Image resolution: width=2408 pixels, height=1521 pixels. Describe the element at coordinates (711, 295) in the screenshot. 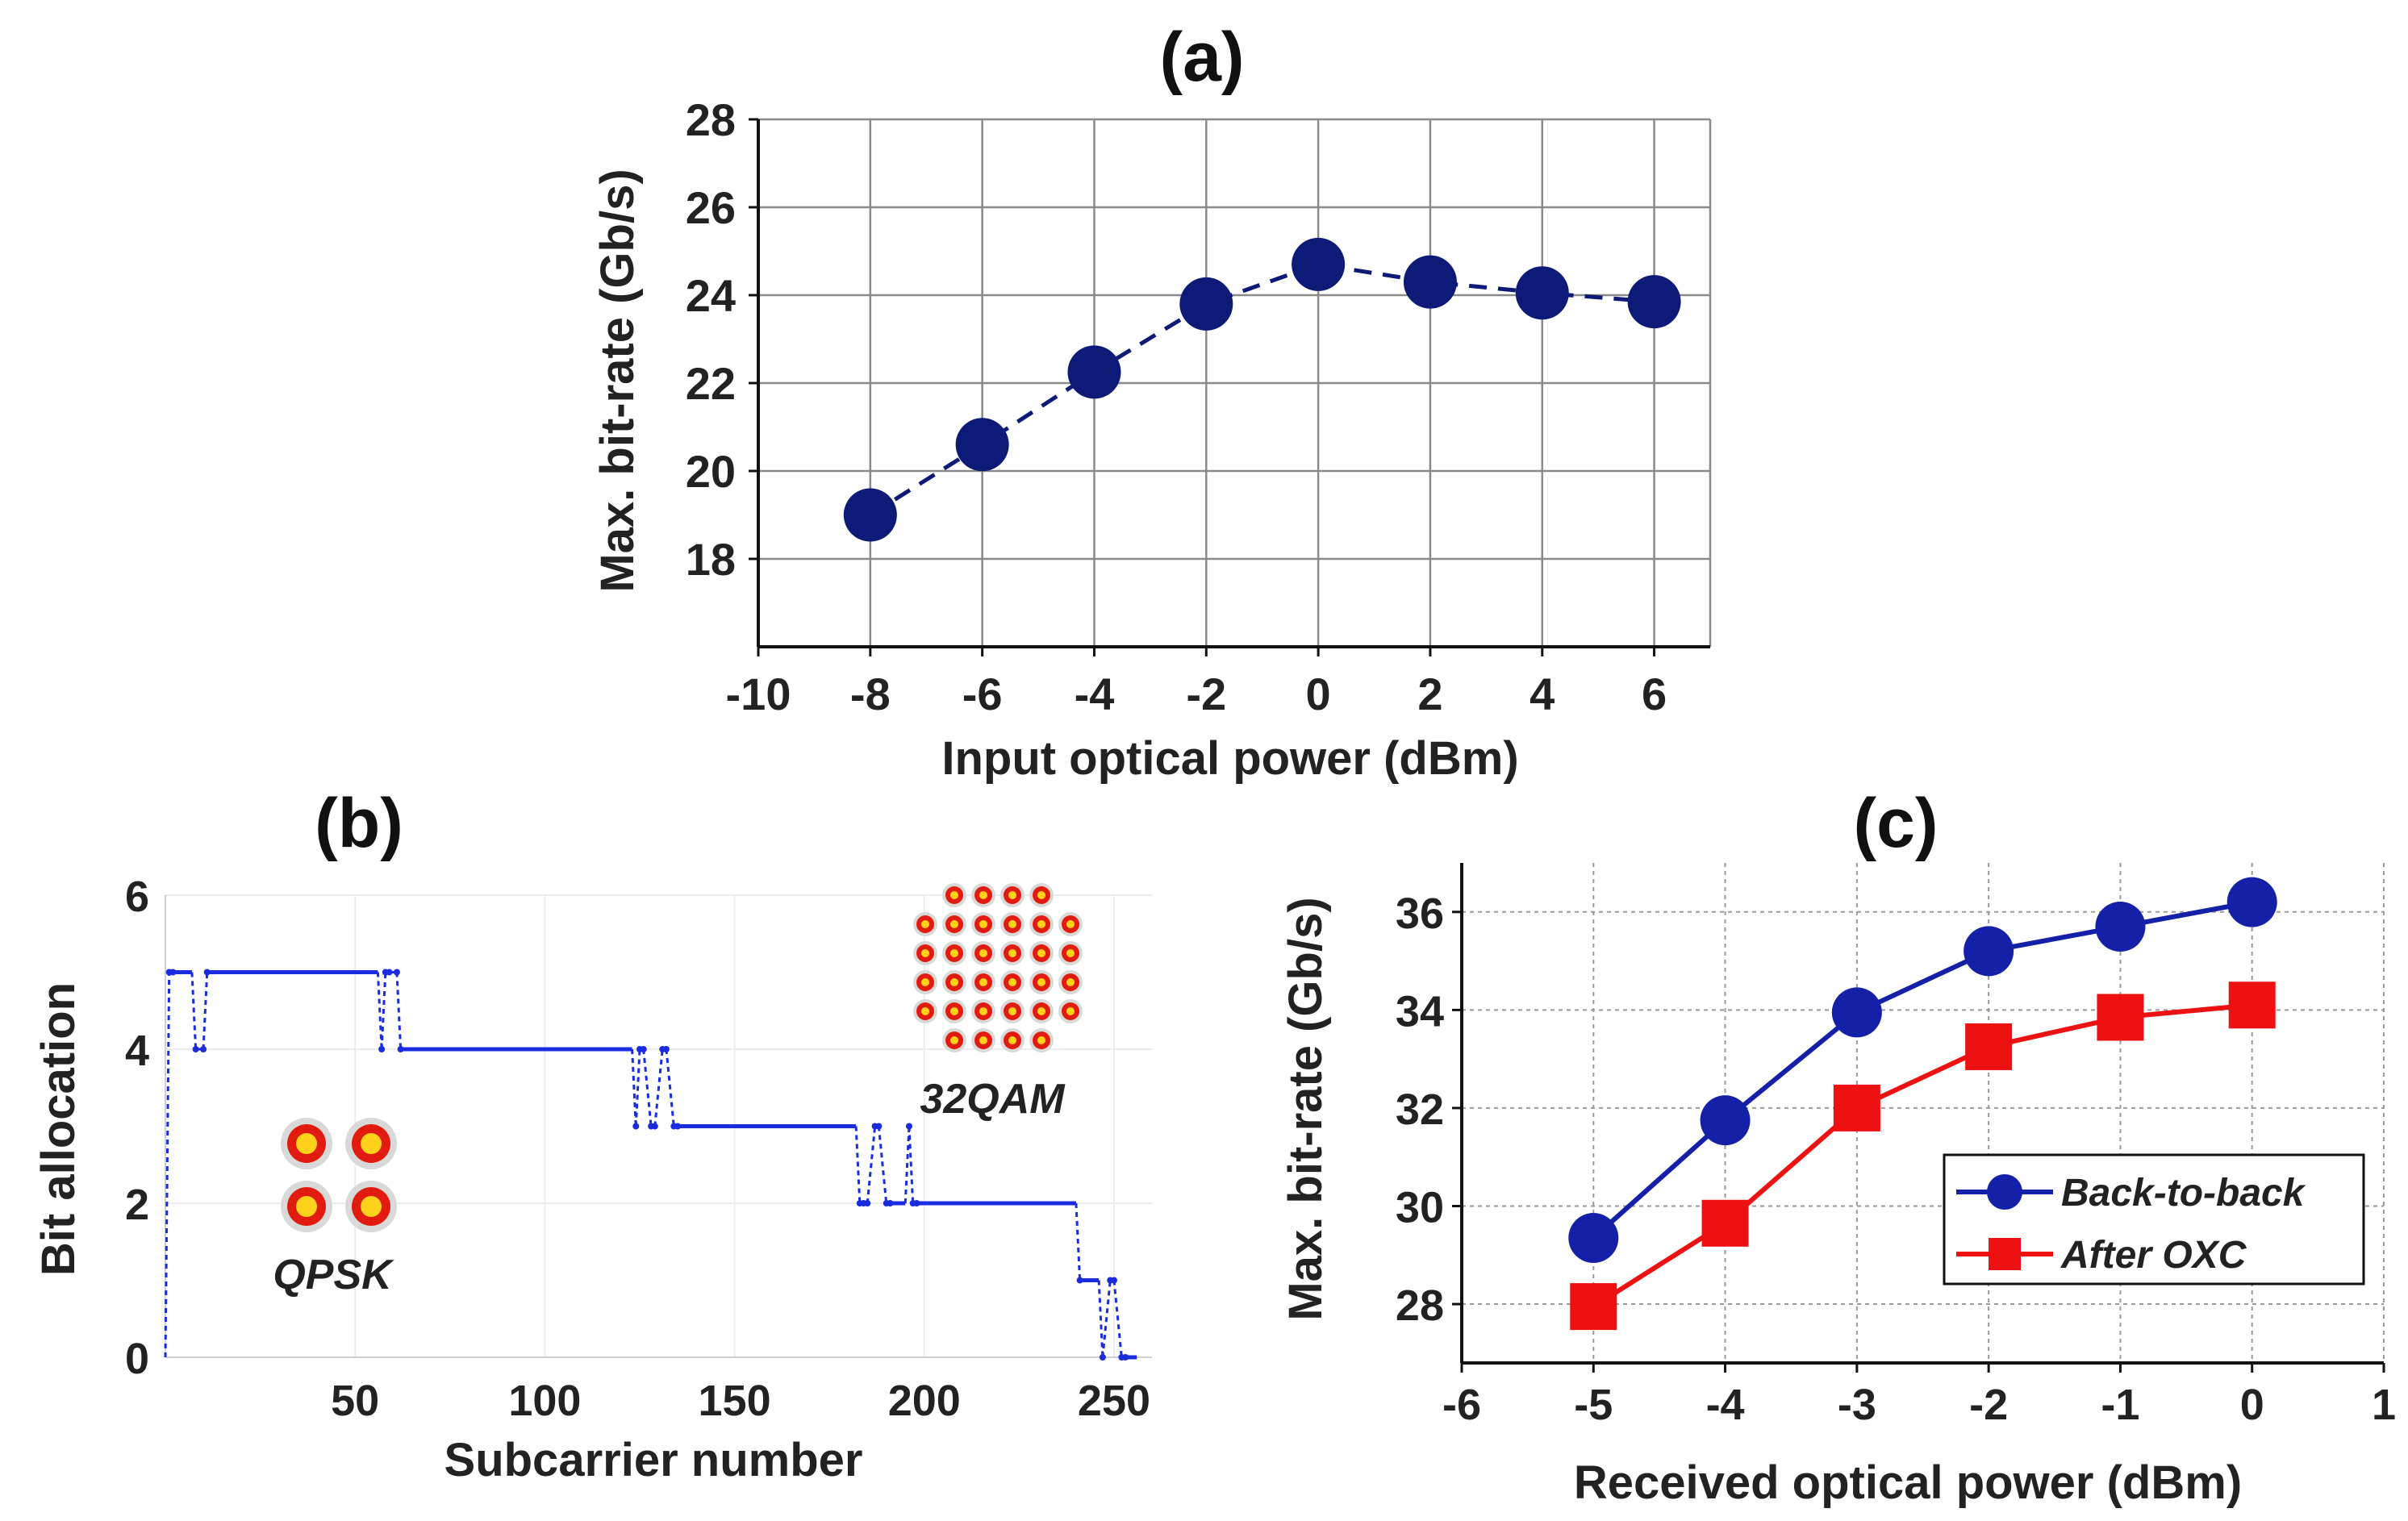

I see `a-ytick-label: 24` at that location.